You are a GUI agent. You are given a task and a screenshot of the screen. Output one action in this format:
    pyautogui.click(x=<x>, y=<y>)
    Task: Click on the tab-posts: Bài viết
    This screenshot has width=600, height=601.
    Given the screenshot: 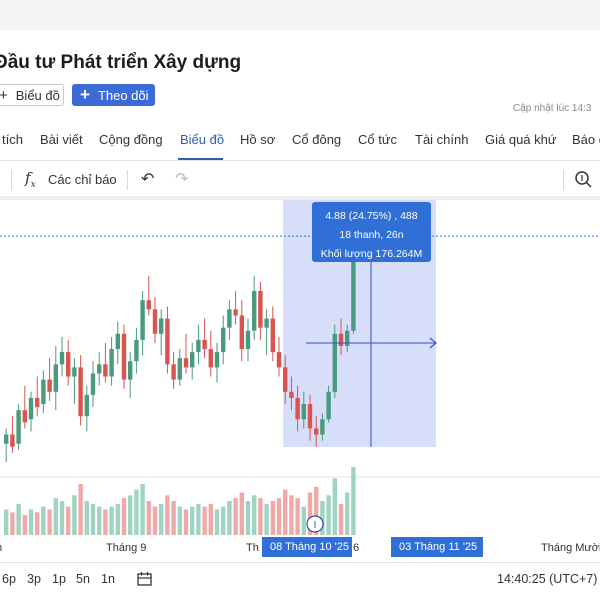 What is the action you would take?
    pyautogui.click(x=61, y=139)
    